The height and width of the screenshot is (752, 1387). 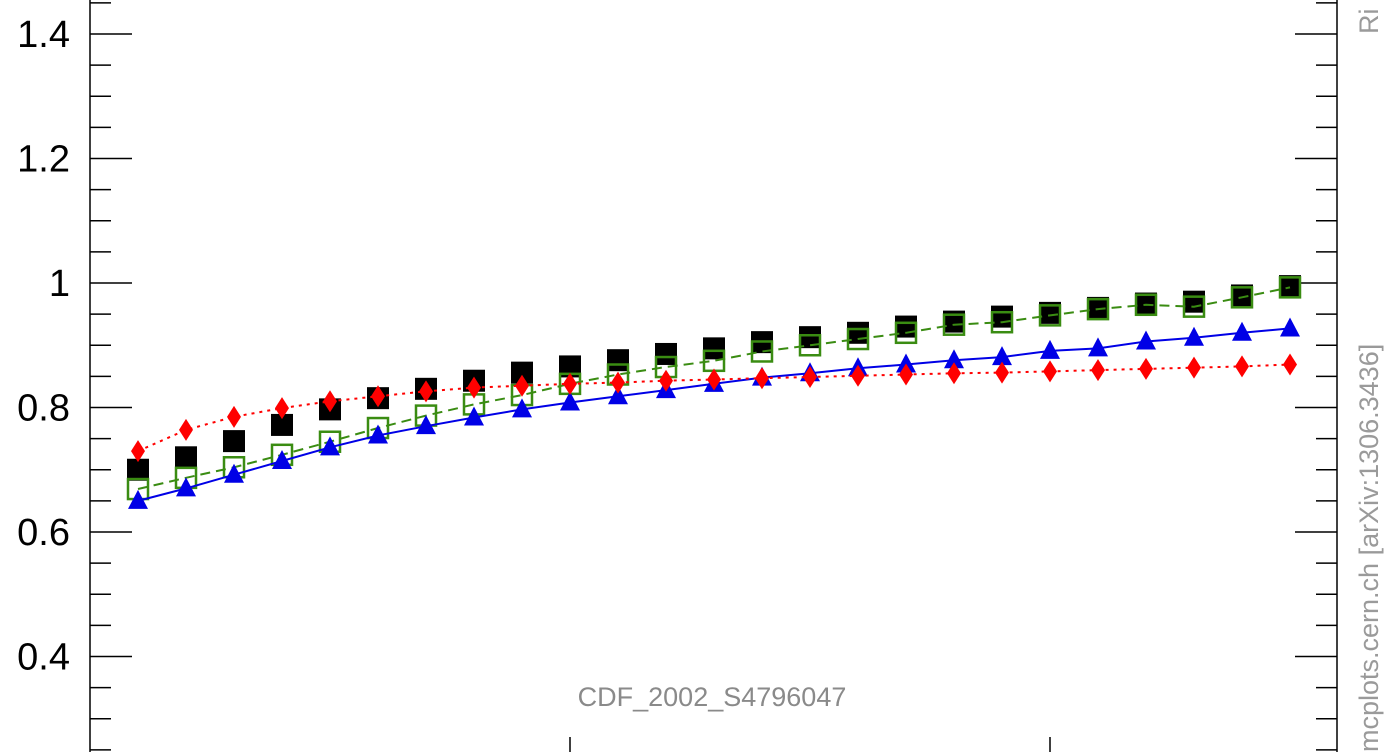 What do you see at coordinates (59, 284) in the screenshot?
I see `y-tick-label: 1` at bounding box center [59, 284].